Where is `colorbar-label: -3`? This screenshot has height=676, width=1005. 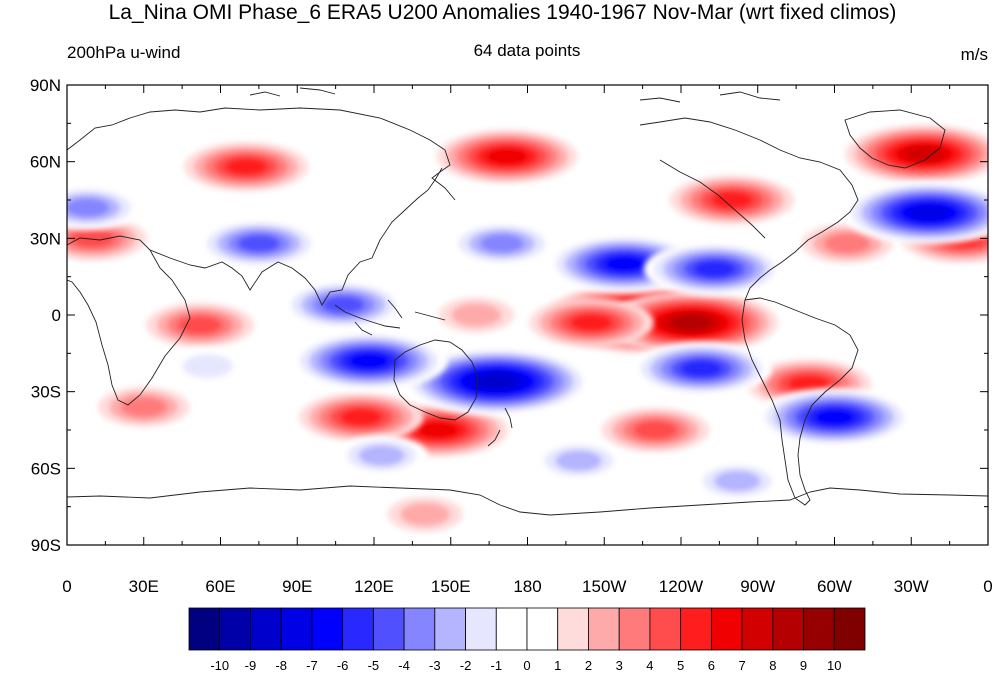 colorbar-label: -3 is located at coordinates (435, 665).